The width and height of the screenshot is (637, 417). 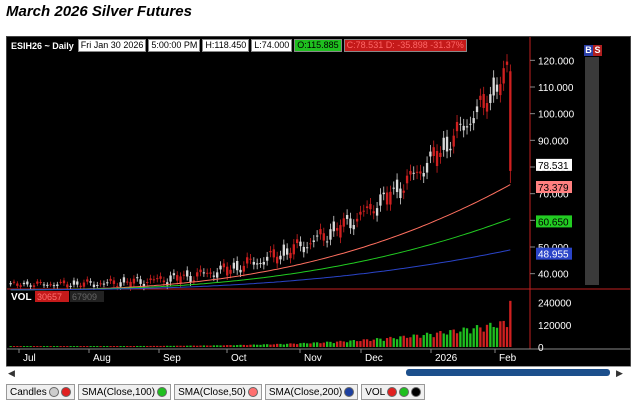 What do you see at coordinates (28, 392) in the screenshot?
I see `indicator-label: Candles` at bounding box center [28, 392].